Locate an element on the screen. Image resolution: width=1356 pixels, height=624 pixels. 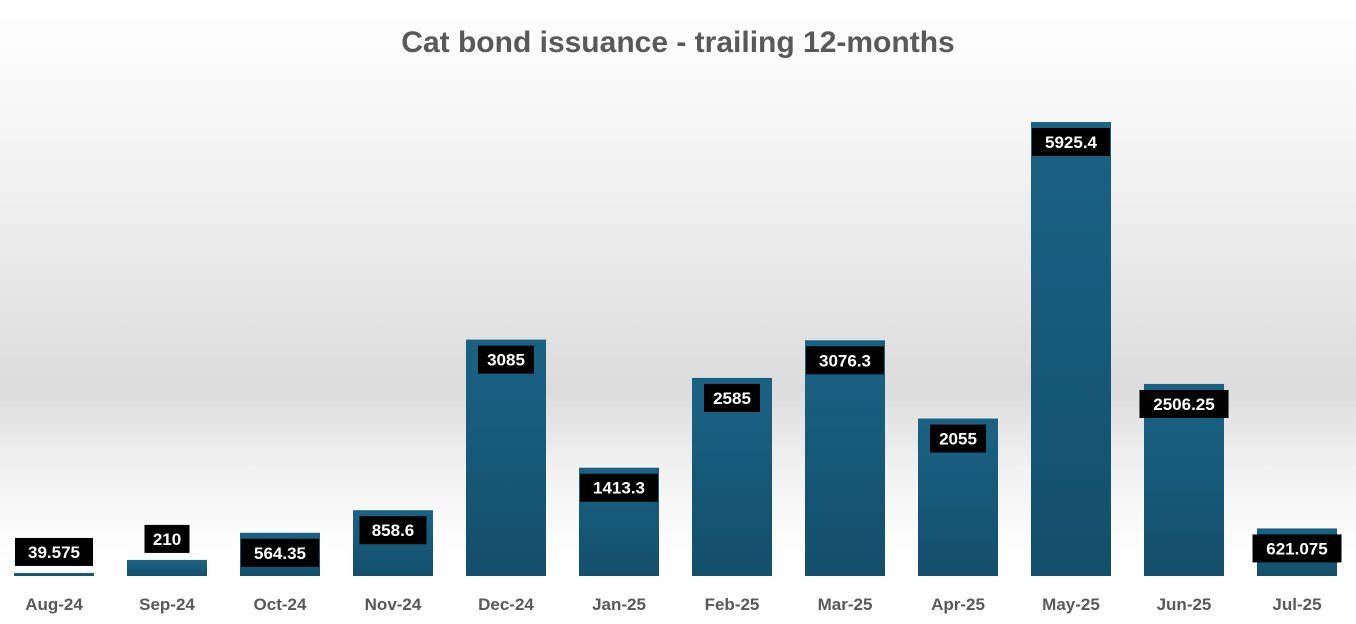
data-label: 621.075 is located at coordinates (1296, 548).